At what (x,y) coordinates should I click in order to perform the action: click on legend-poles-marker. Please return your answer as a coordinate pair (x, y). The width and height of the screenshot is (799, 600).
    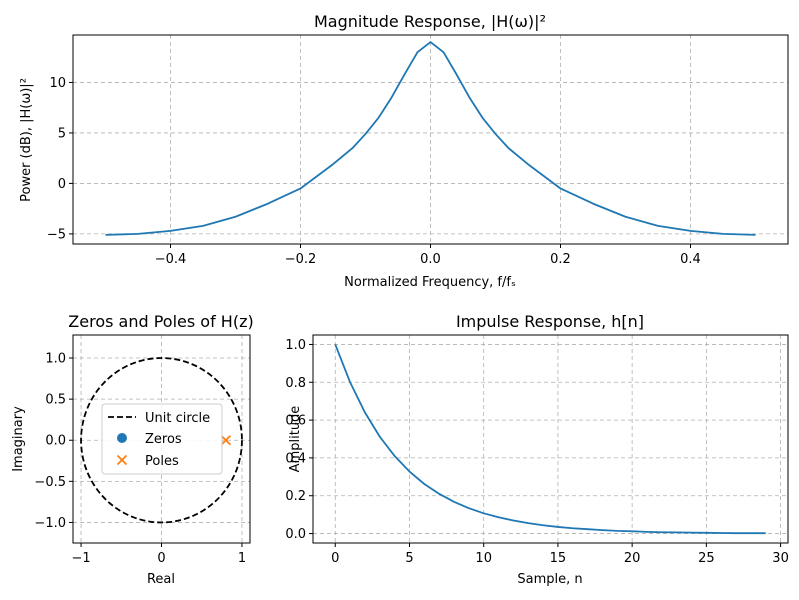
    Looking at the image, I should click on (122, 460).